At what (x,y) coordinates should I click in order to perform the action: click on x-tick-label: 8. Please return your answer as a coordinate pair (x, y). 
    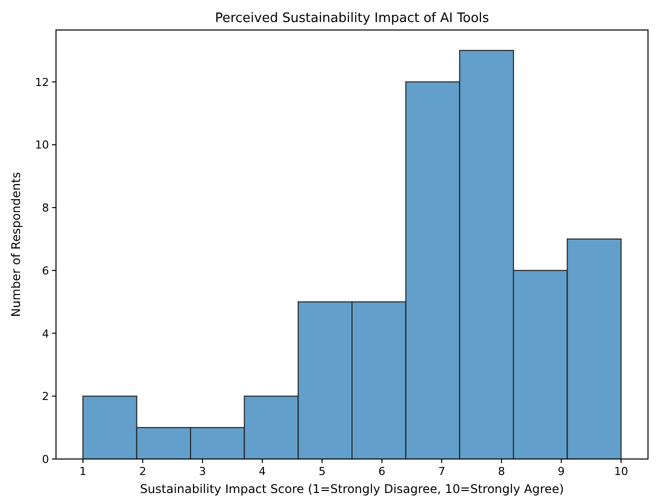
    Looking at the image, I should click on (501, 471).